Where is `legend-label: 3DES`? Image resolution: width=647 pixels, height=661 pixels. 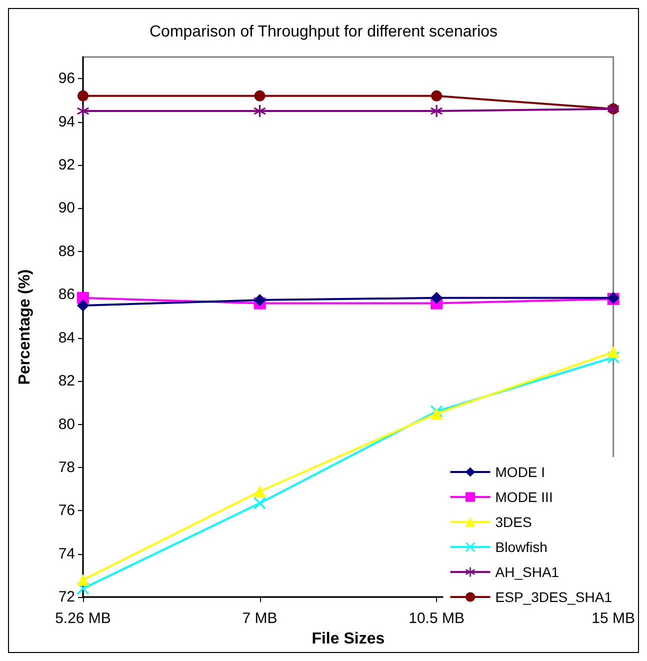 legend-label: 3DES is located at coordinates (513, 522).